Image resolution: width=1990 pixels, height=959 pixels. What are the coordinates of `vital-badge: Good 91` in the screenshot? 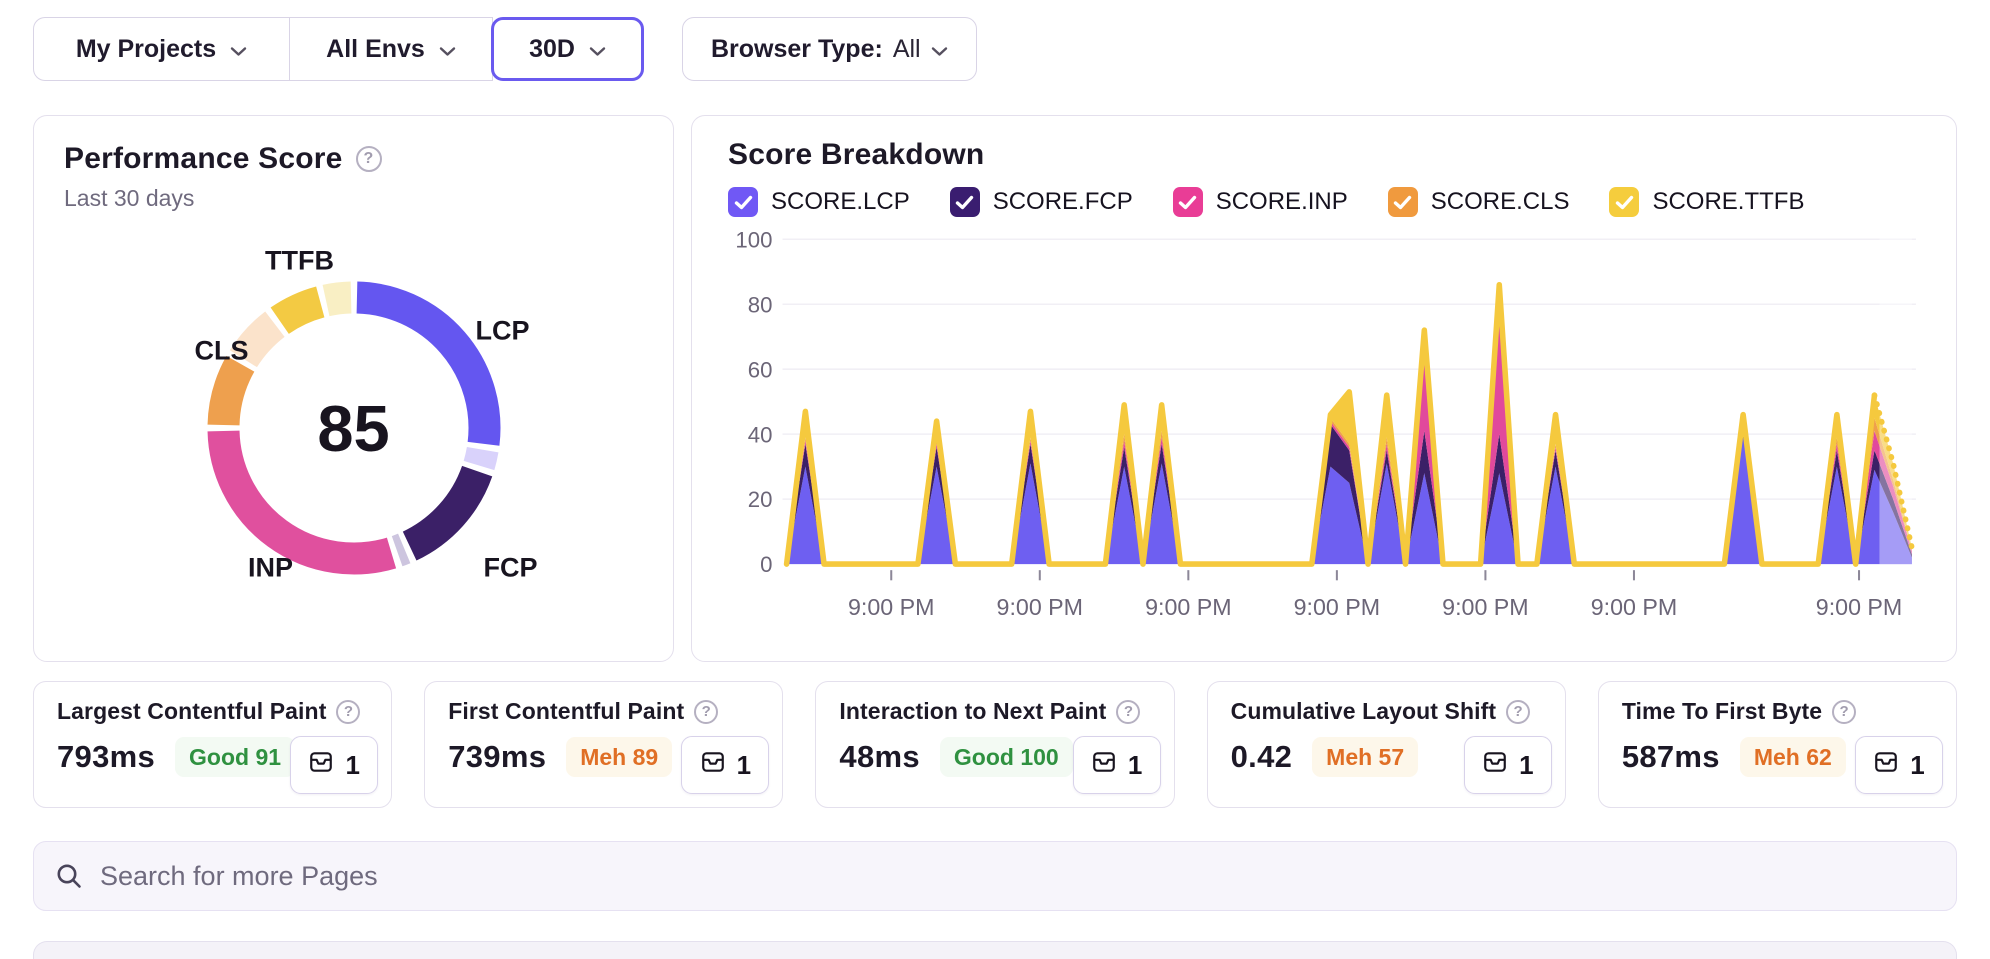 It's located at (235, 757).